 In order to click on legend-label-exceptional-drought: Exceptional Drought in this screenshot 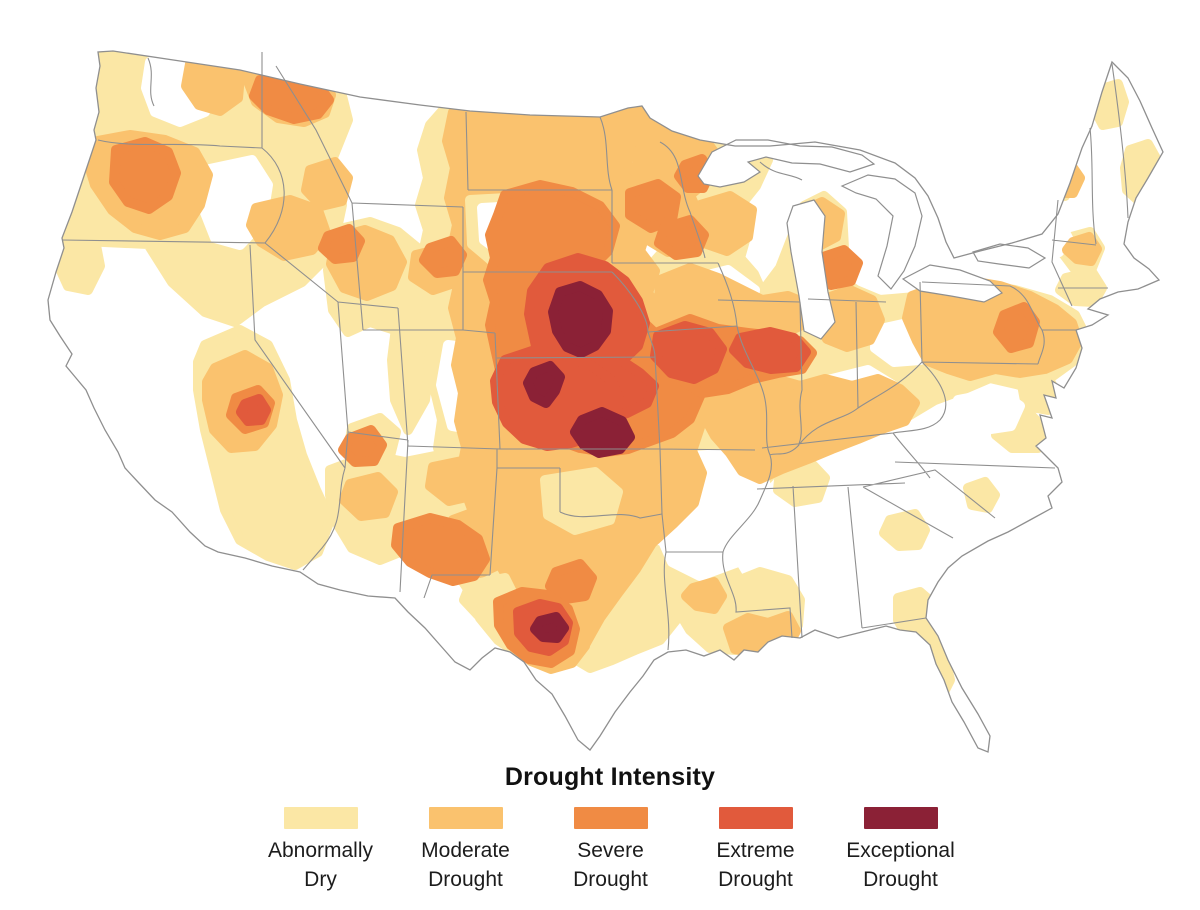, I will do `click(900, 865)`.